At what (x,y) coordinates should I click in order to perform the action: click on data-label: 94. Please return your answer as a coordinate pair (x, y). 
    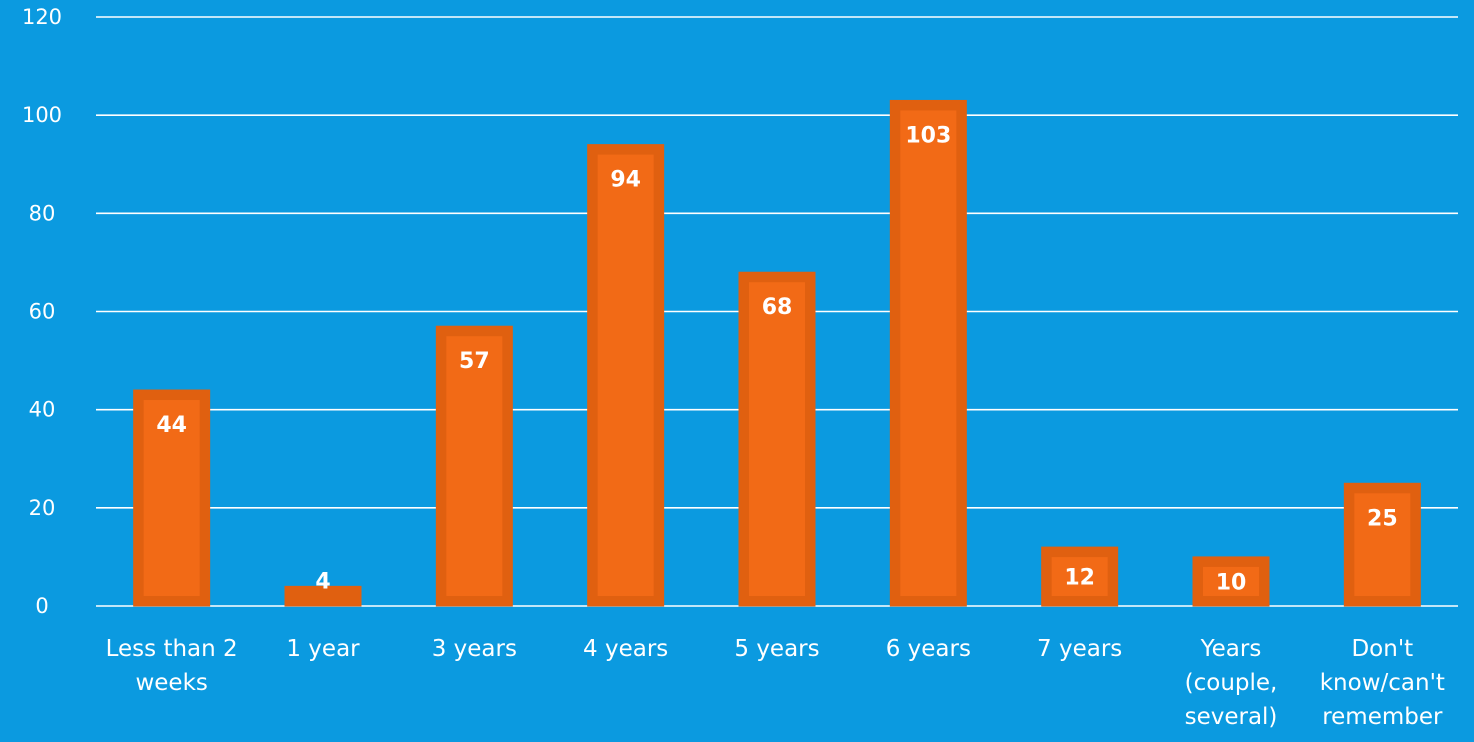
    Looking at the image, I should click on (625, 180).